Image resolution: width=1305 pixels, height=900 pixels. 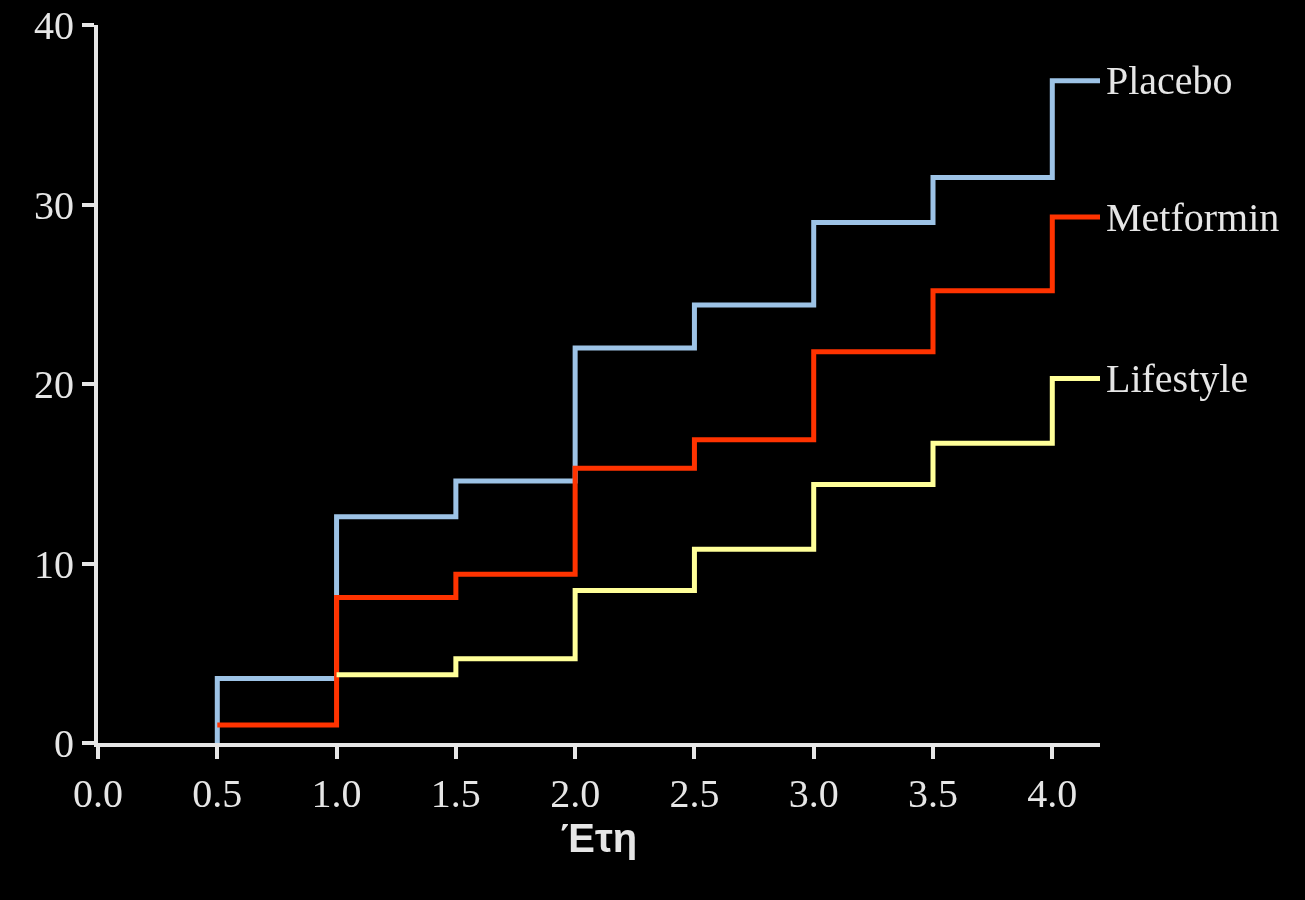 What do you see at coordinates (1193, 217) in the screenshot?
I see `series-label: Metformin` at bounding box center [1193, 217].